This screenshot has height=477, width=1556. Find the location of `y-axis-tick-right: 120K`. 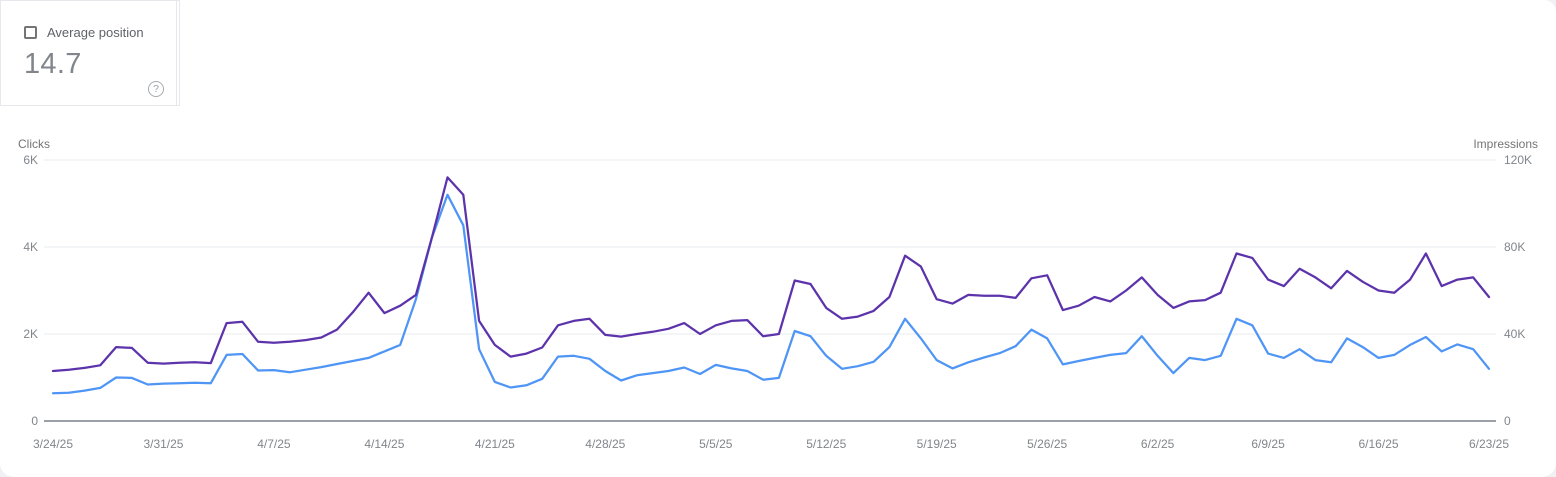

y-axis-tick-right: 120K is located at coordinates (1518, 160).